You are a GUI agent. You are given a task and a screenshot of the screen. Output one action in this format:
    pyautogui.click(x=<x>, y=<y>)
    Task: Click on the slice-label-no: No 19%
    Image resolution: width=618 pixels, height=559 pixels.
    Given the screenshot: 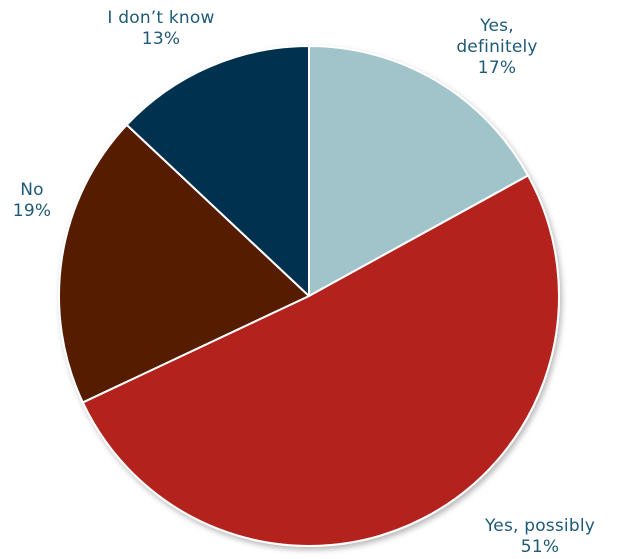 What is the action you would take?
    pyautogui.click(x=32, y=201)
    